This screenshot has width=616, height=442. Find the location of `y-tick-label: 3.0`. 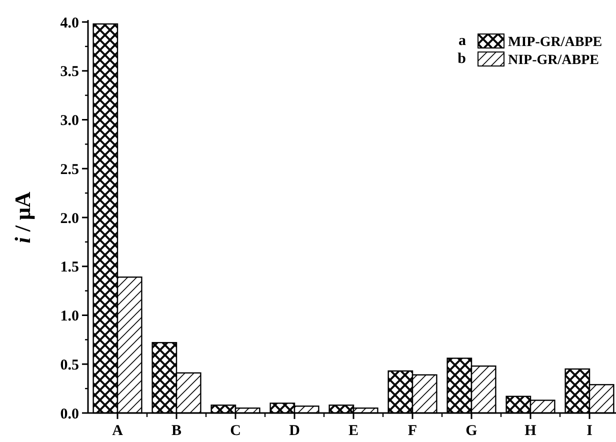

y-tick-label: 3.0 is located at coordinates (69, 121).